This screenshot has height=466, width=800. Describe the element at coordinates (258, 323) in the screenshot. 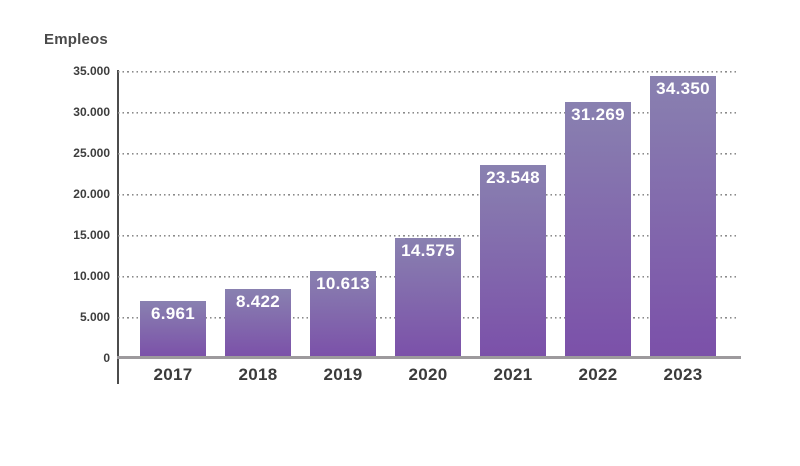

I see `bar-2018: 8.422` at that location.